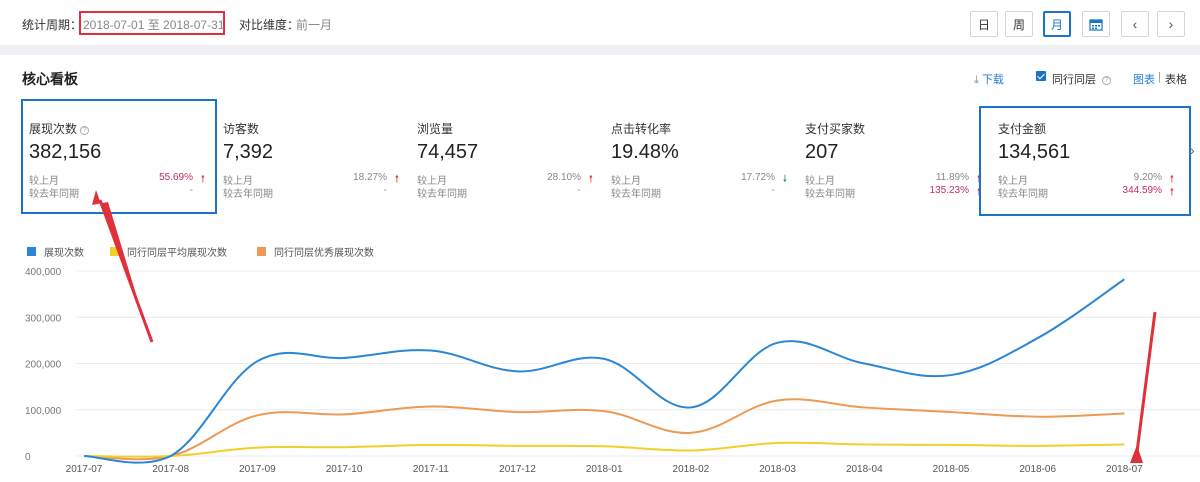 This screenshot has height=482, width=1200. What do you see at coordinates (992, 80) in the screenshot?
I see `download-label: 下载` at bounding box center [992, 80].